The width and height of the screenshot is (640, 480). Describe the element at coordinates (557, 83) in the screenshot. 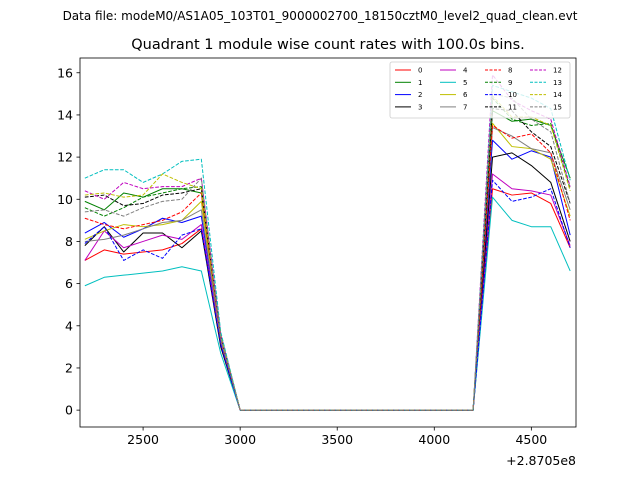

I see `legend-label: 13` at that location.